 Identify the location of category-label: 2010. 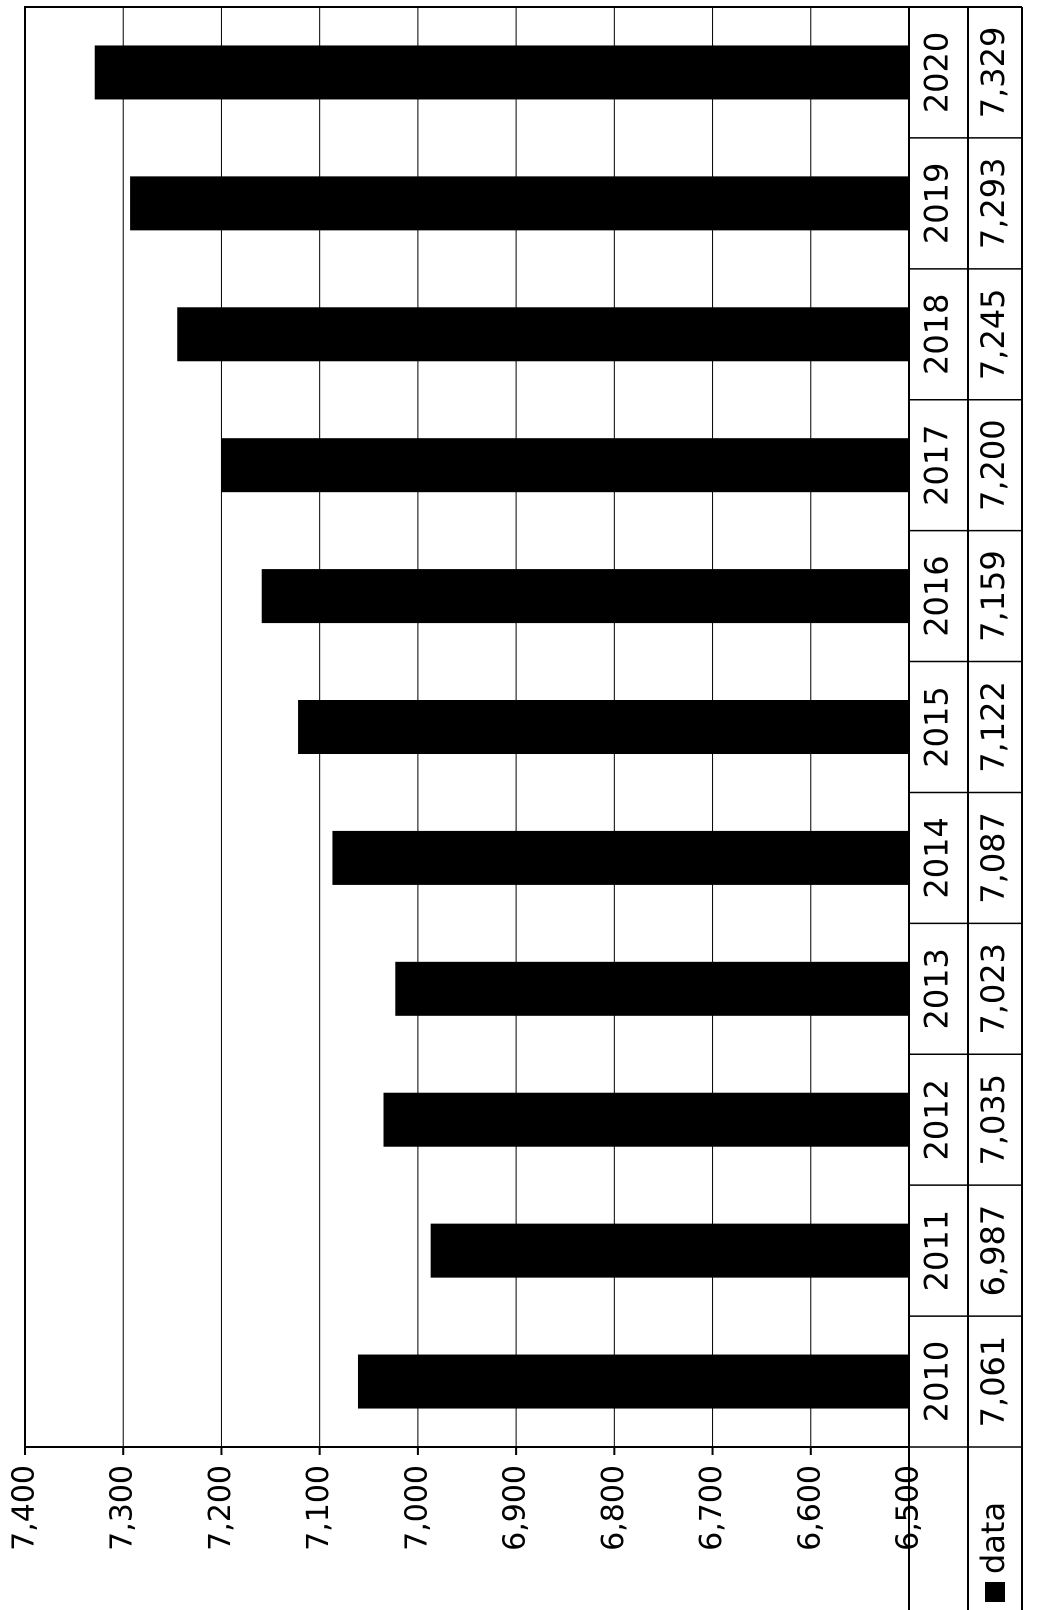
(937, 1381).